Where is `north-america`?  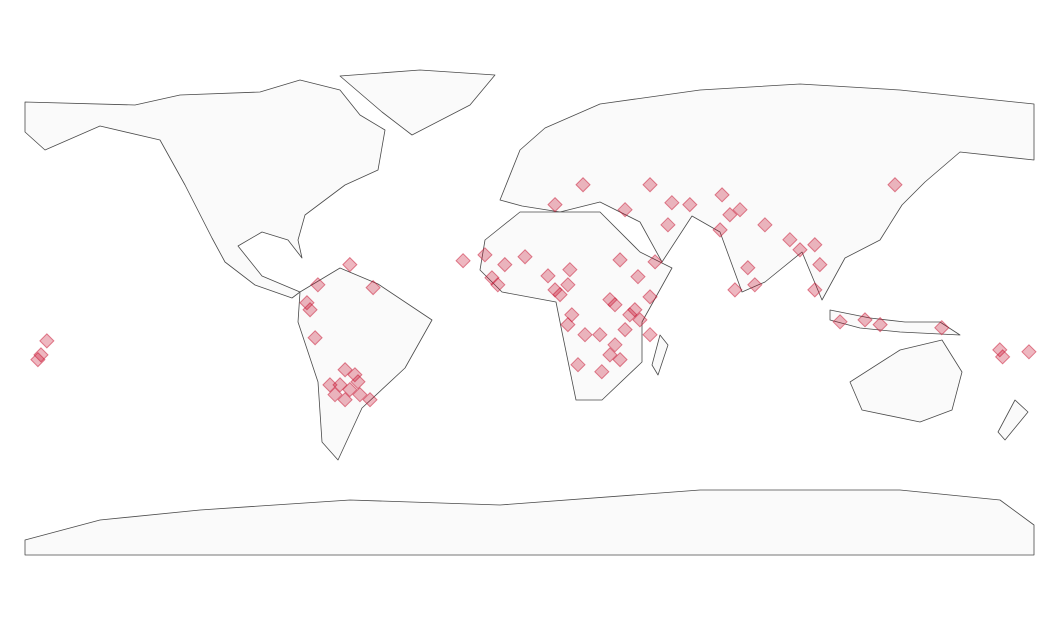
north-america is located at coordinates (205, 189).